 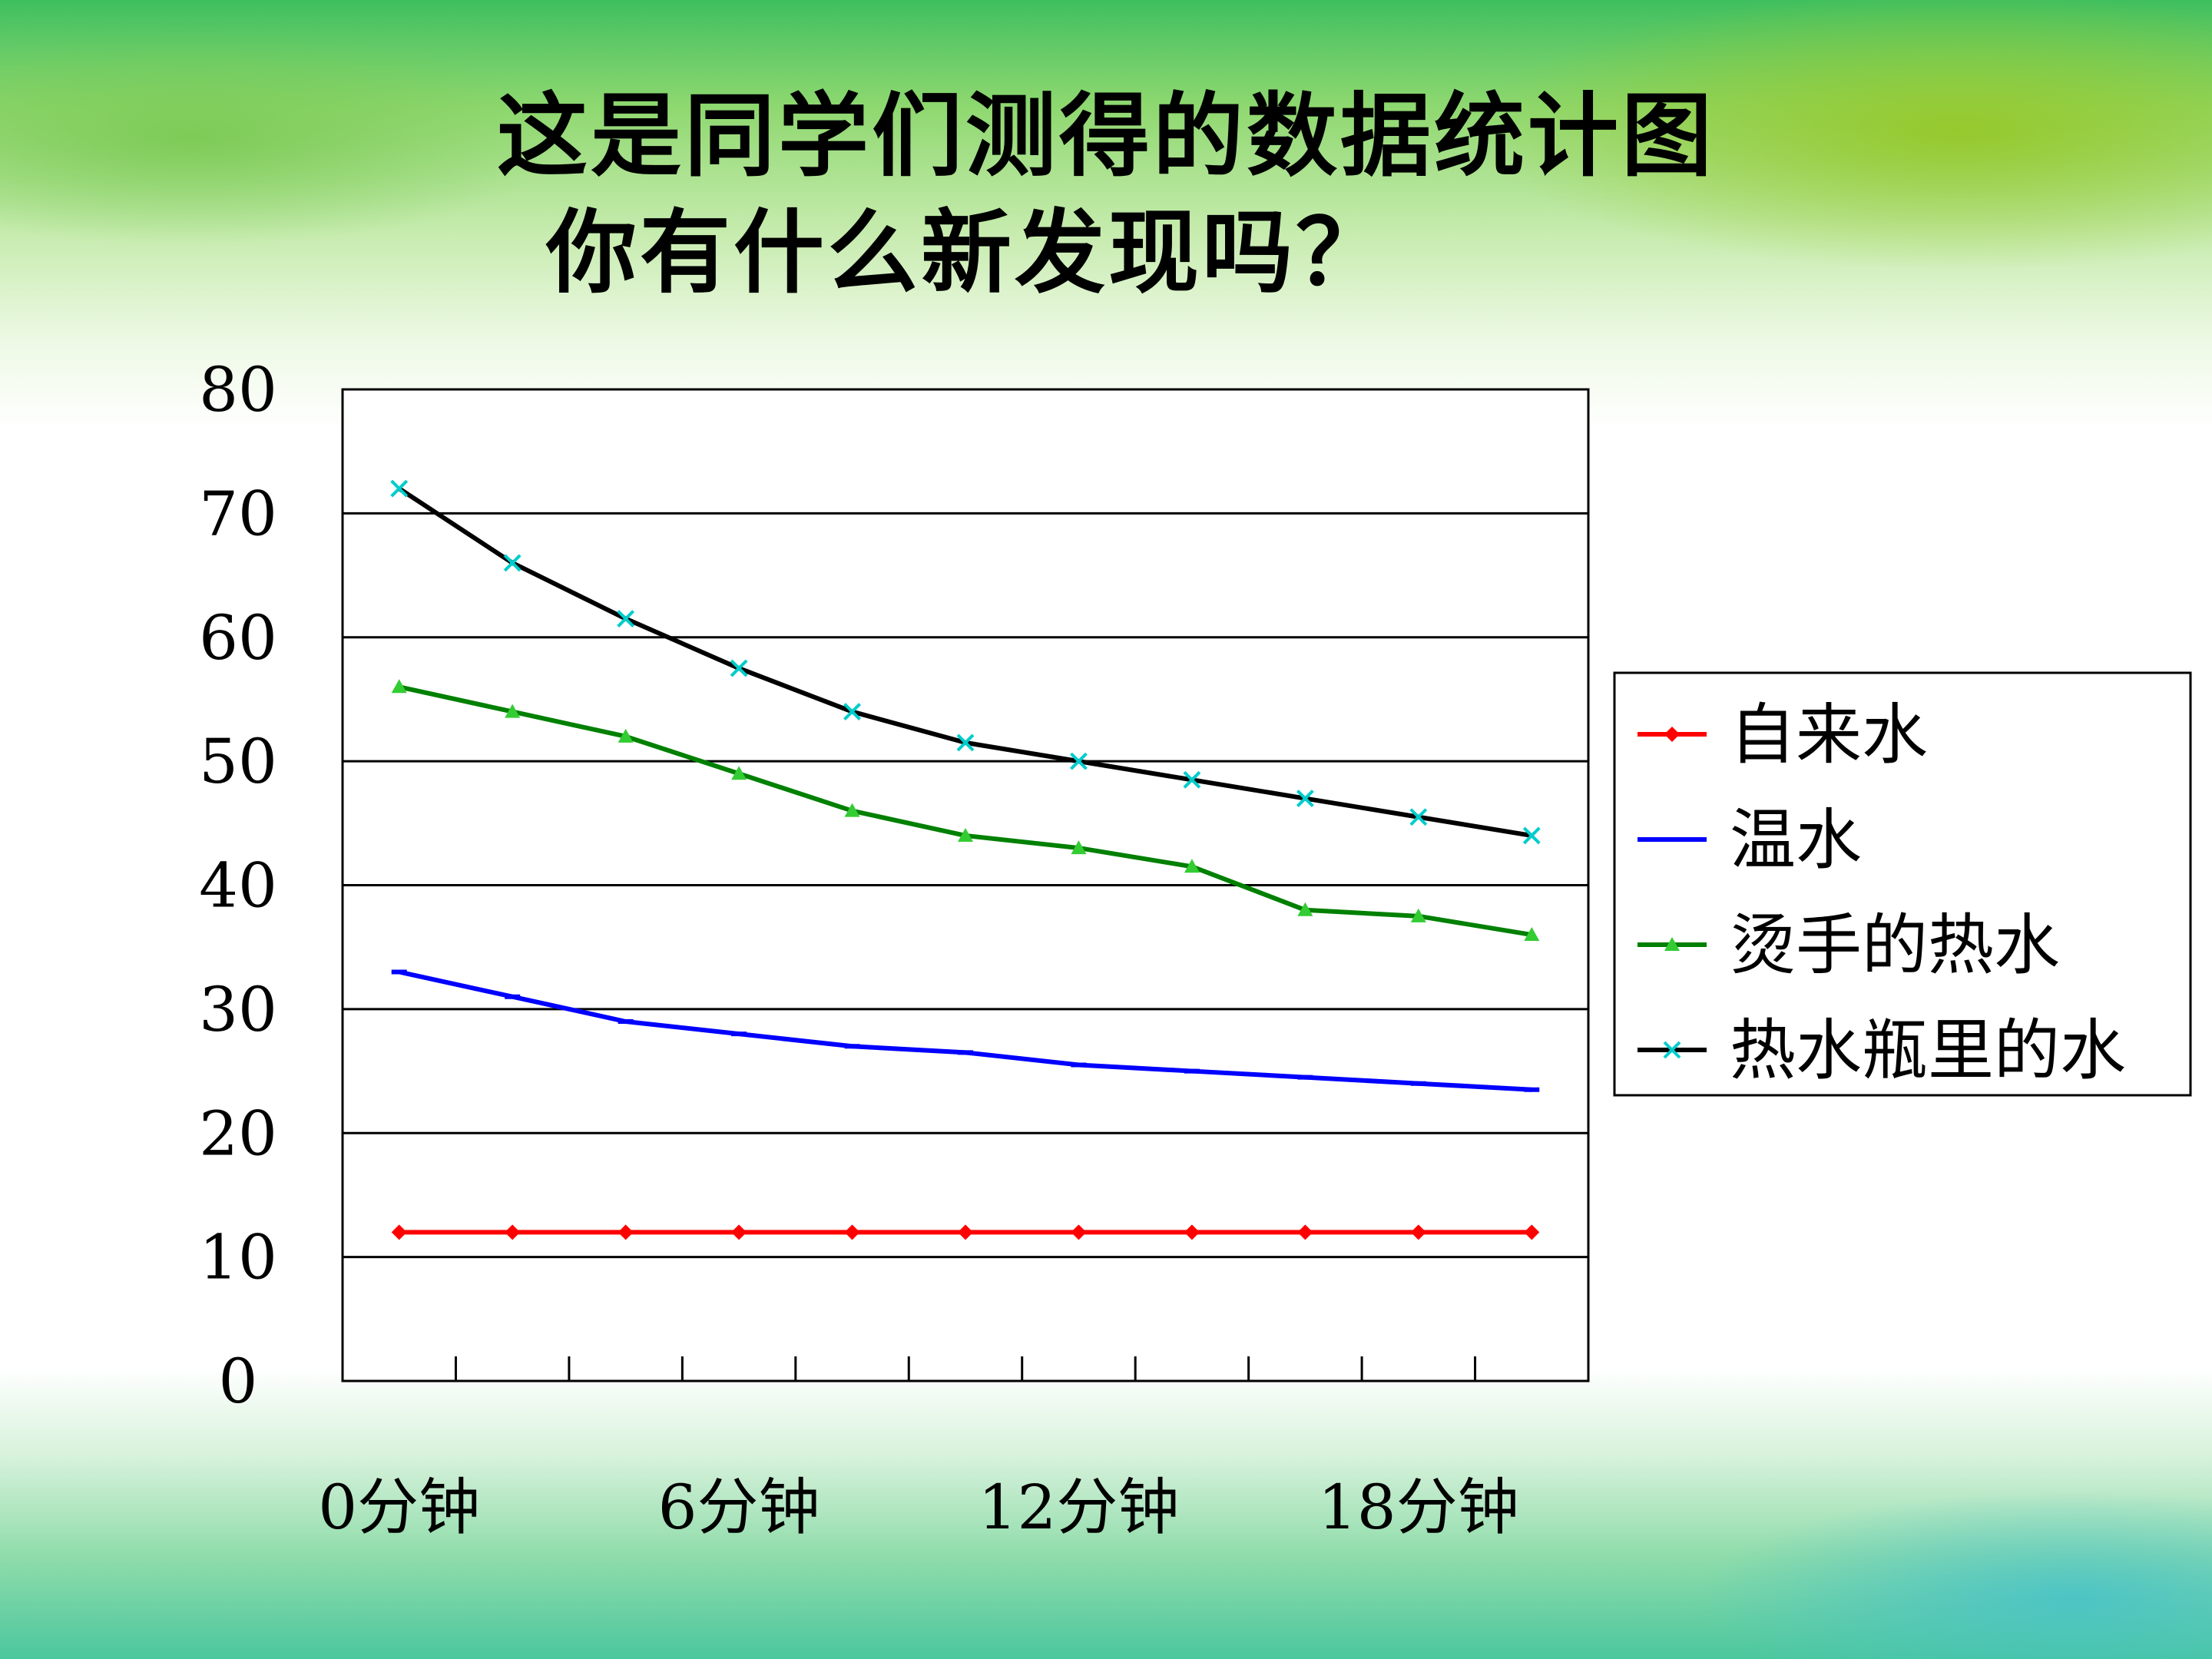 I want to click on slide-title: 这是同学们测得的数据统计图, so click(x=1105, y=136).